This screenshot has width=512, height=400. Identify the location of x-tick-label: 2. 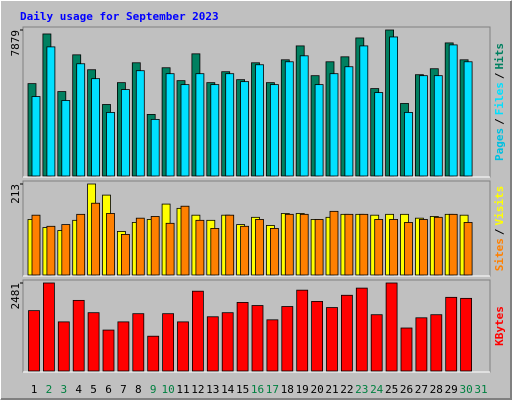
(49, 389).